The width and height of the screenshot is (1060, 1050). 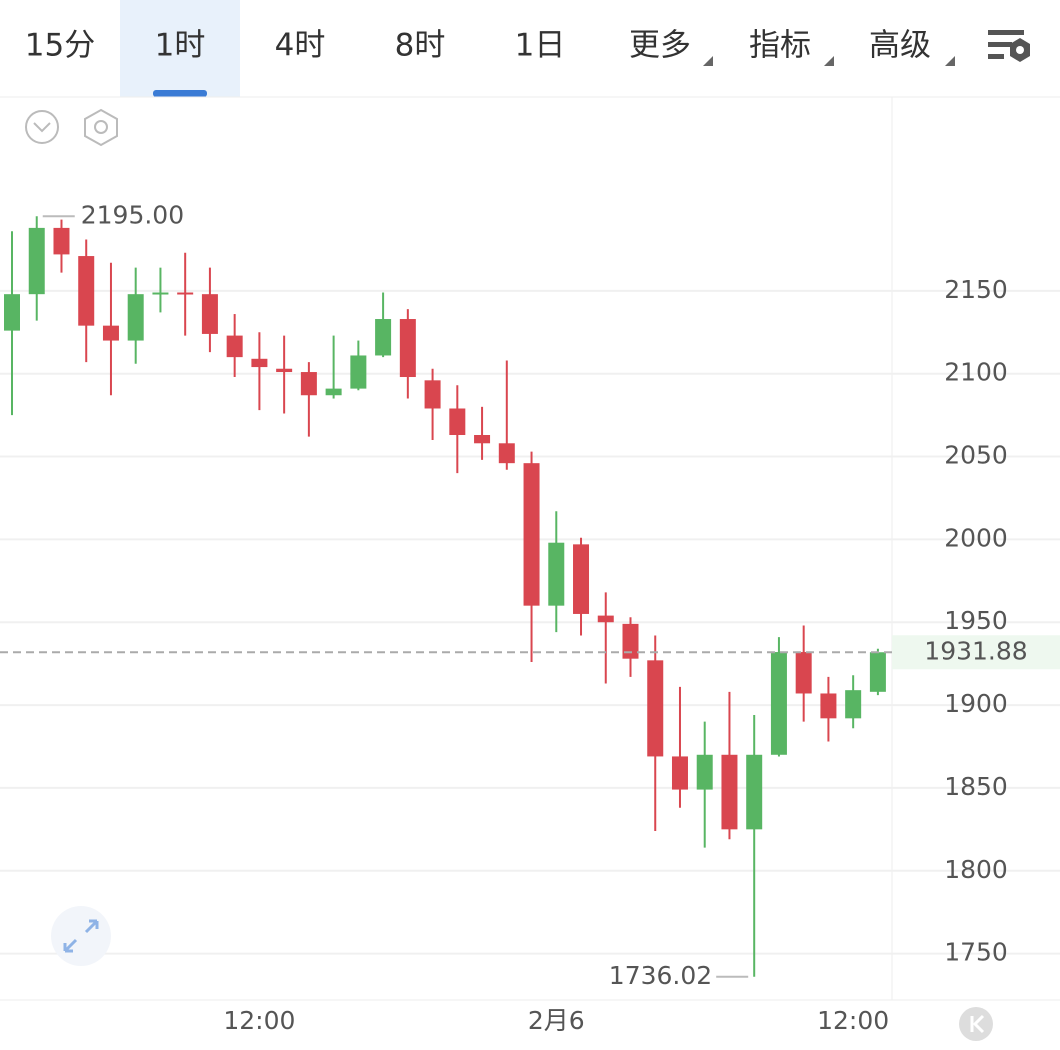 I want to click on settings-hex-icon, so click(x=101, y=127).